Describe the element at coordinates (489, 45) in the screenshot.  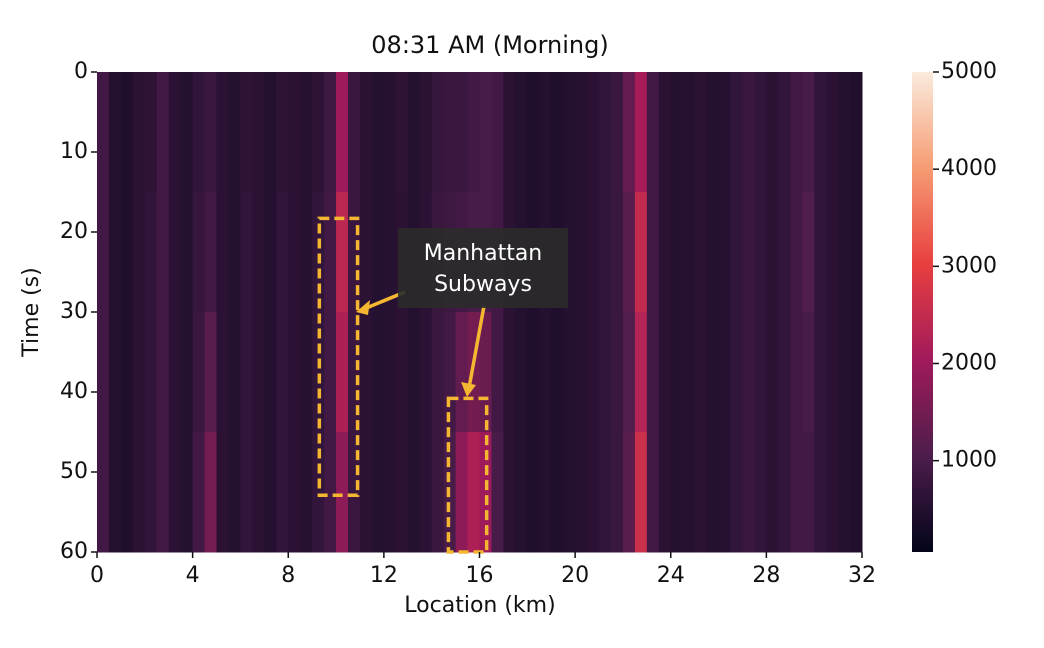
I see `chart-title: 08:31 AM (Morning)` at that location.